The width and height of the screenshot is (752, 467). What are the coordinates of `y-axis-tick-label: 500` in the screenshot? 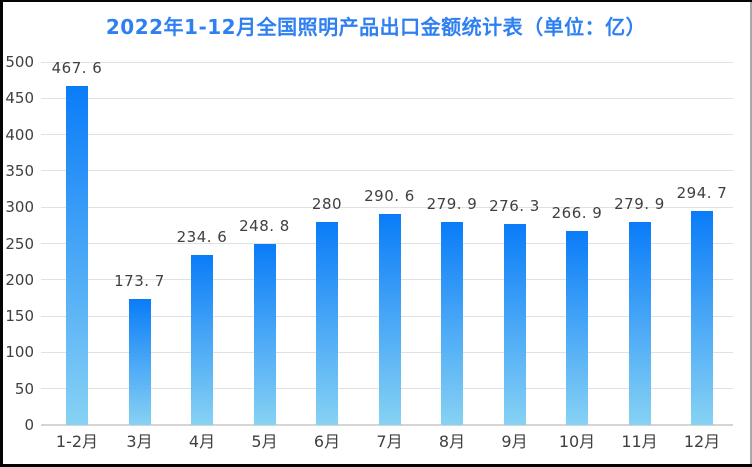 It's located at (19, 62).